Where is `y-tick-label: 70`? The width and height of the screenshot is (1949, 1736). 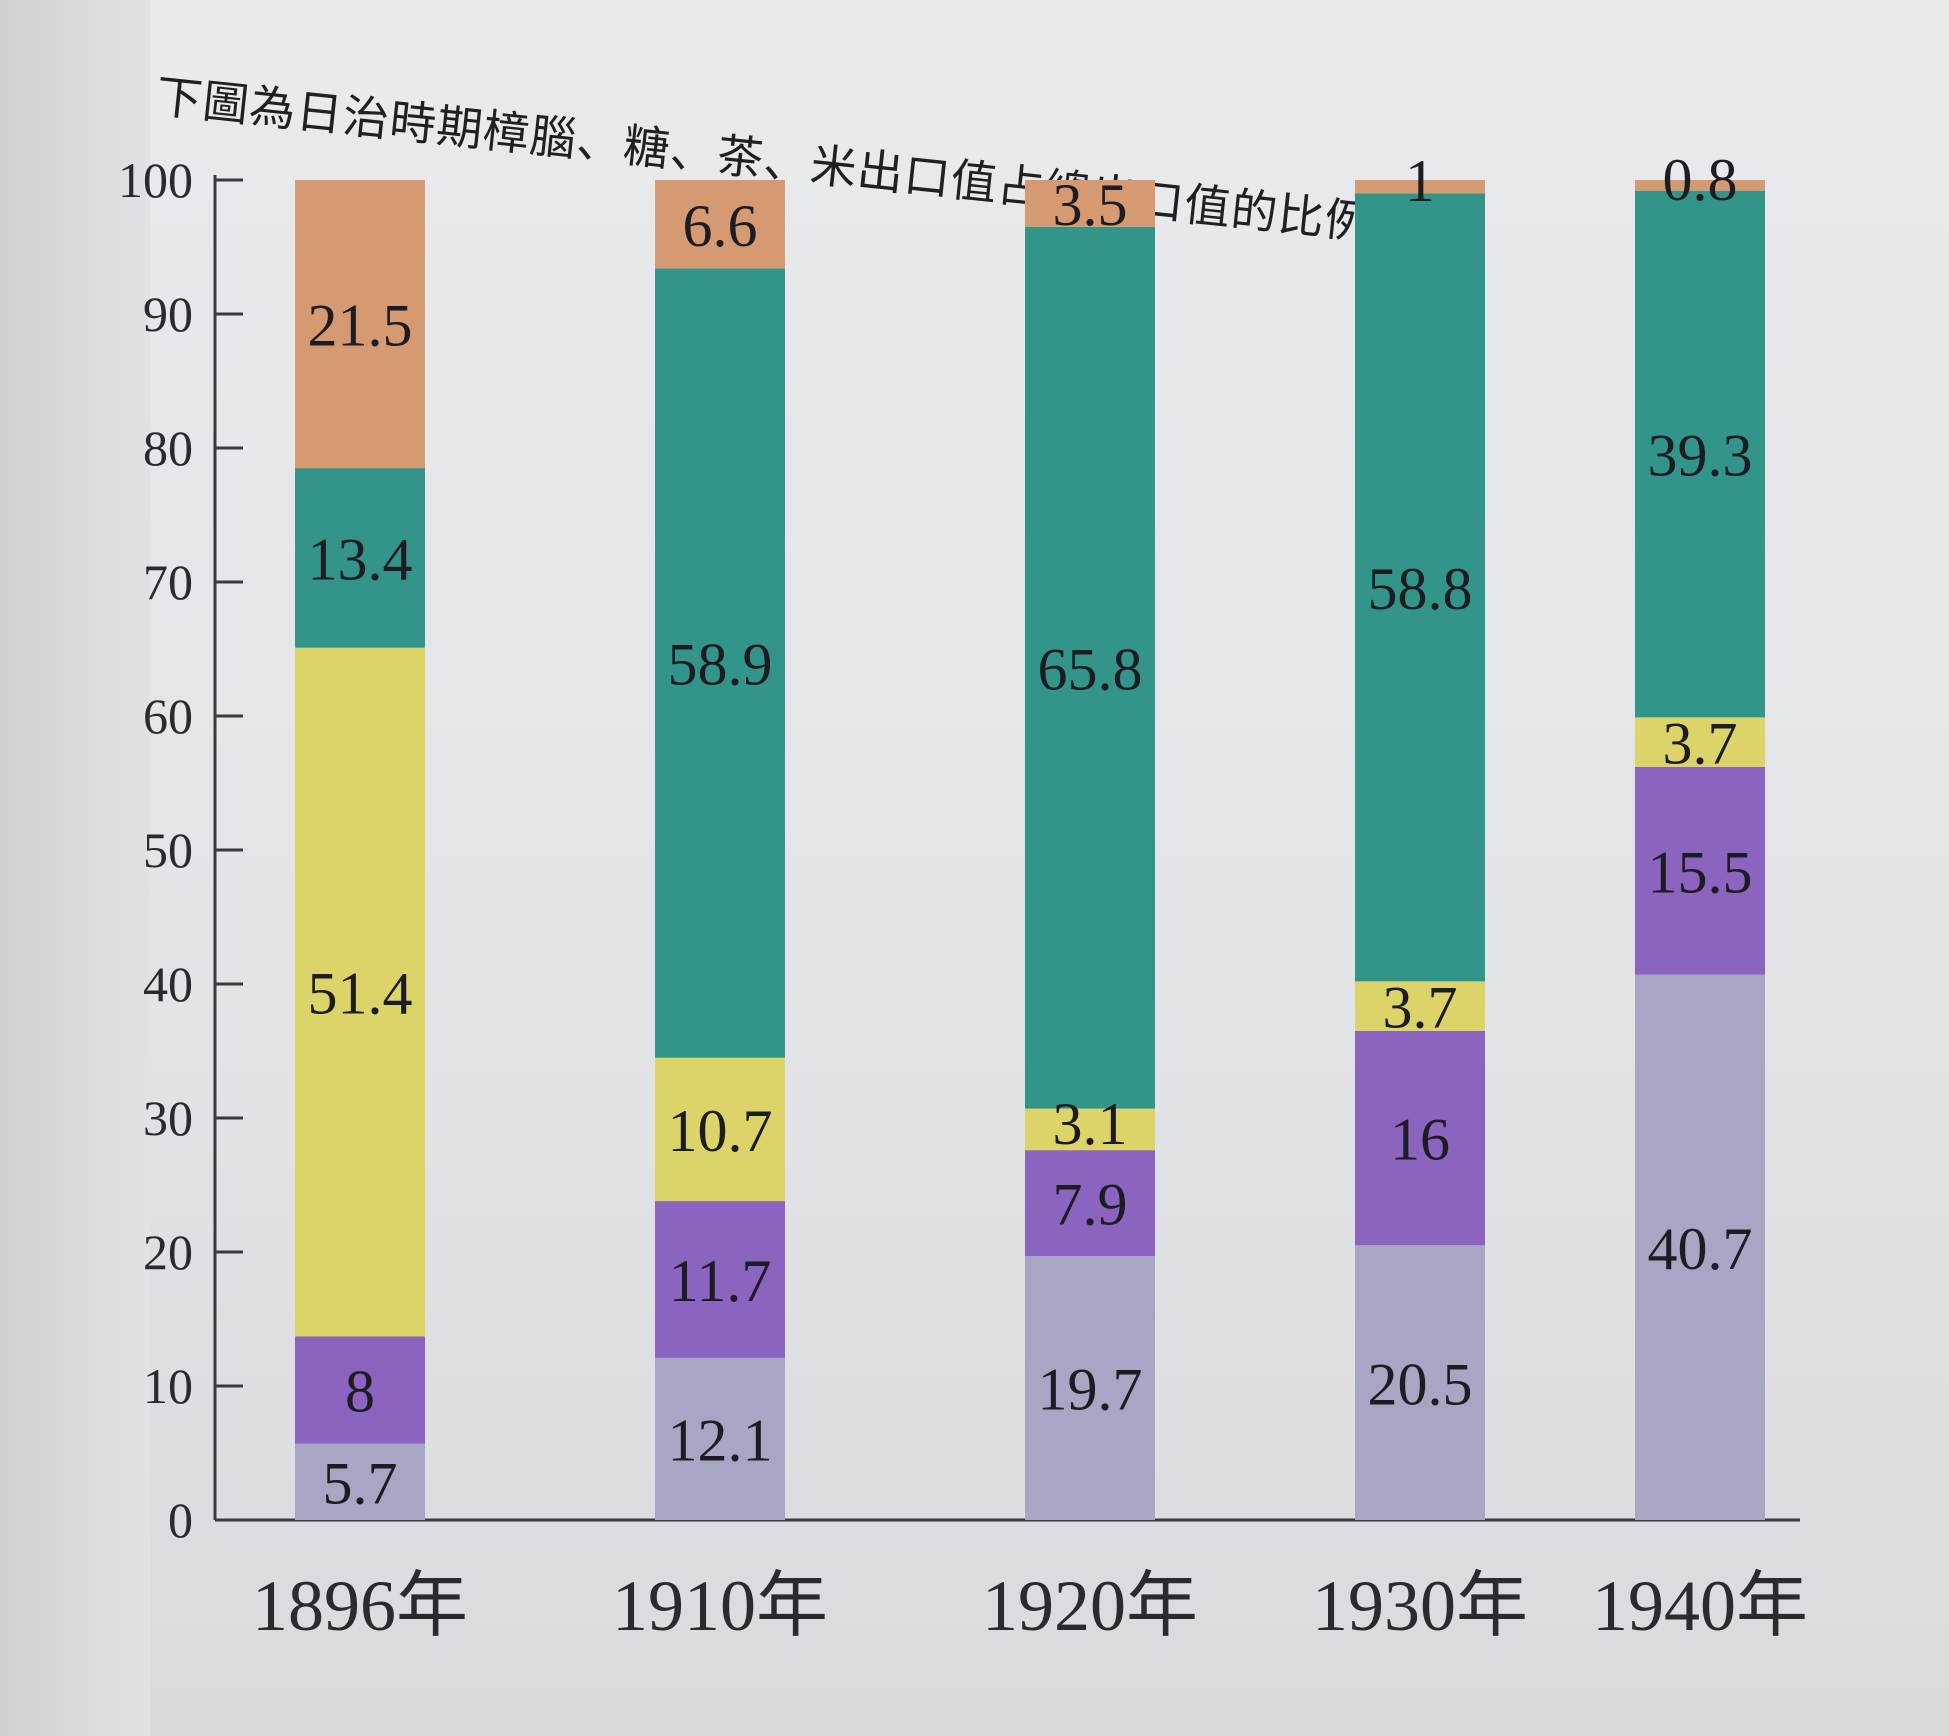 y-tick-label: 70 is located at coordinates (168, 582).